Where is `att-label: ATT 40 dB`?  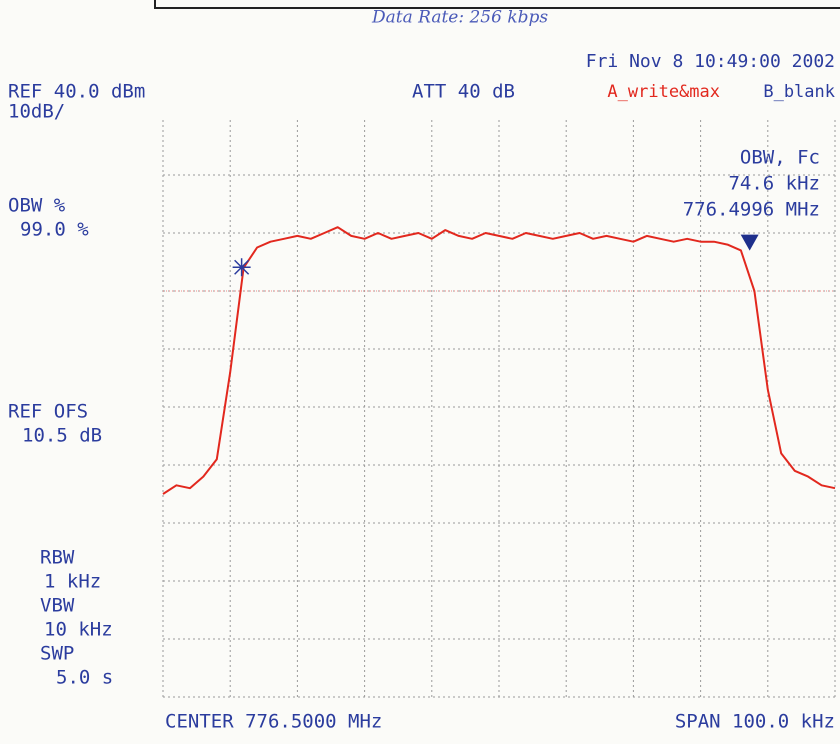 att-label: ATT 40 dB is located at coordinates (463, 92).